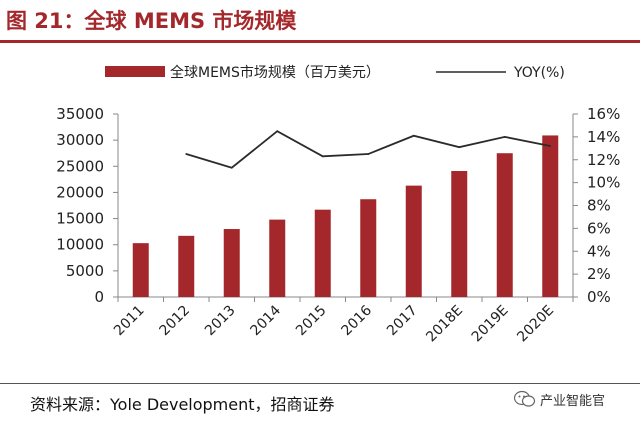 This screenshot has width=640, height=422. Describe the element at coordinates (275, 72) in the screenshot. I see `legend-bar-label: 全球MEMS市场规模（百万美元）` at that location.